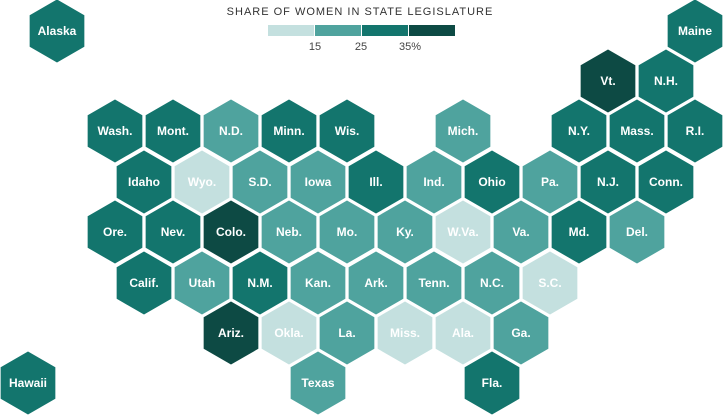 The width and height of the screenshot is (723, 415). Describe the element at coordinates (636, 131) in the screenshot. I see `state-label: Mass.` at that location.